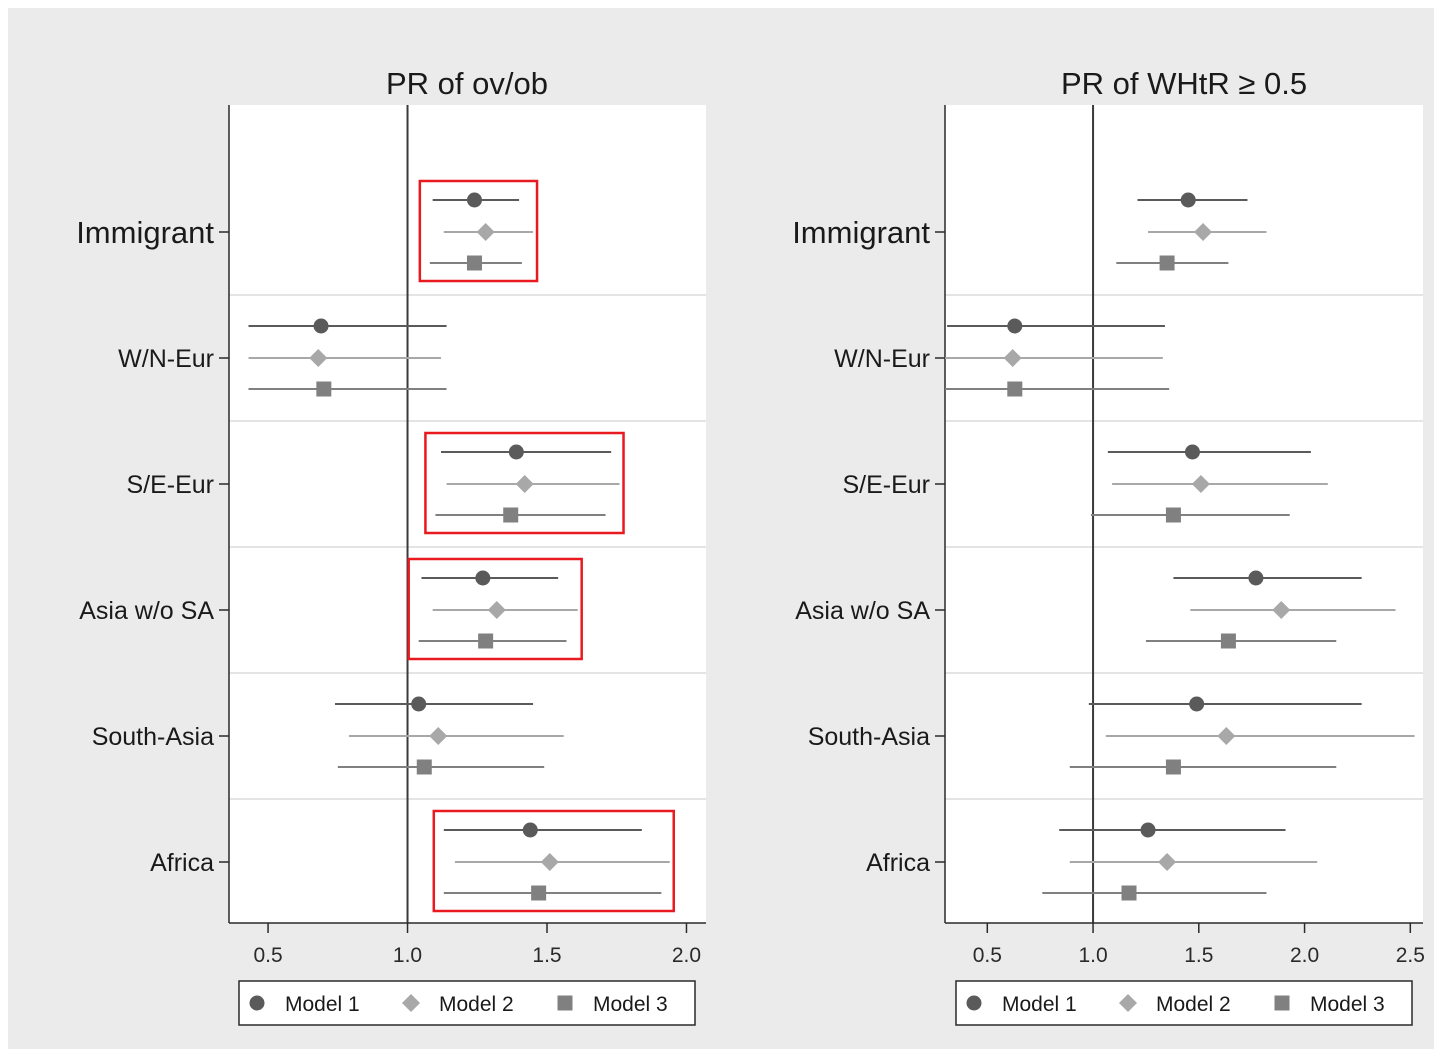 The image size is (1442, 1062). What do you see at coordinates (467, 83) in the screenshot?
I see `chart-title: PR of ov/ob` at bounding box center [467, 83].